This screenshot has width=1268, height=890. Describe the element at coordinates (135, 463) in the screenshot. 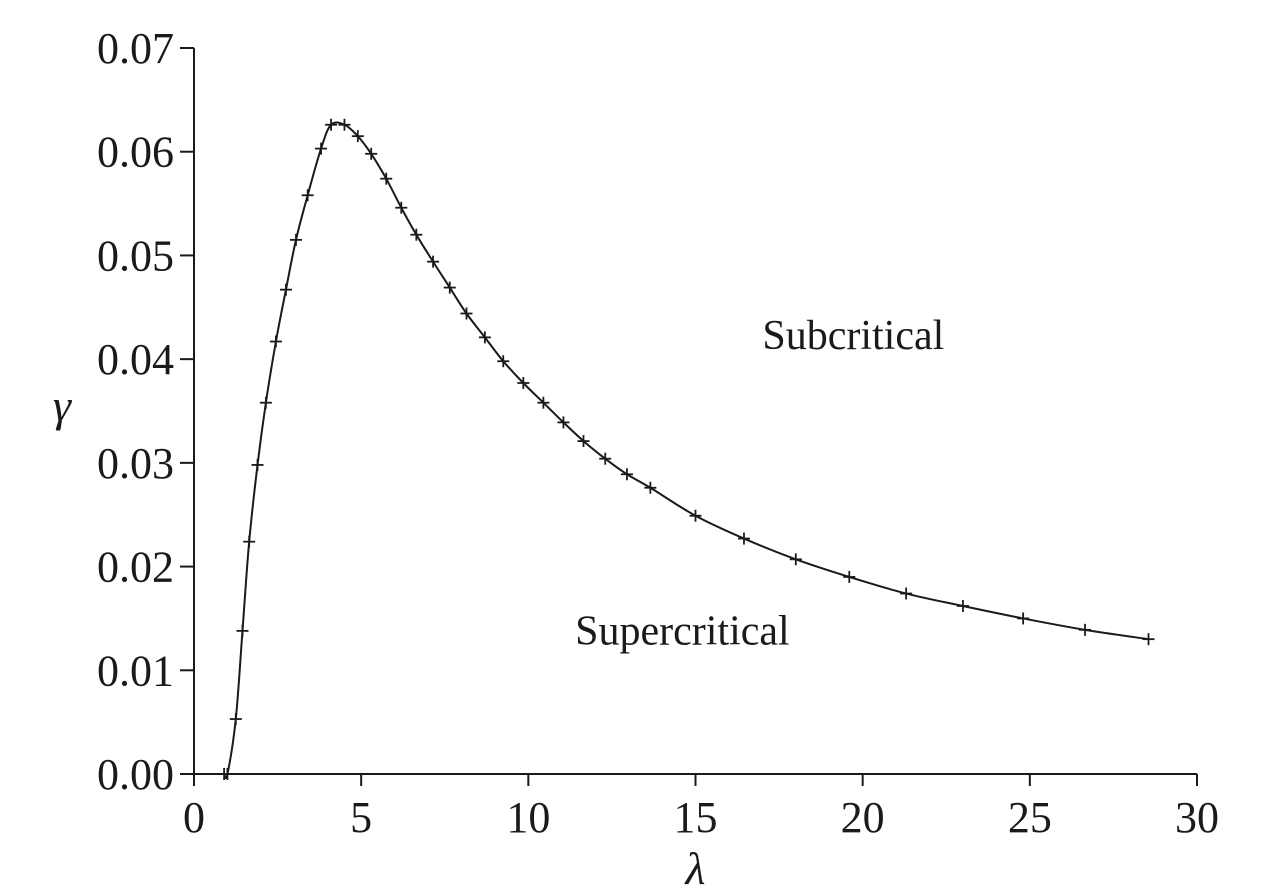

I see `y-tick-label: 0.03` at that location.